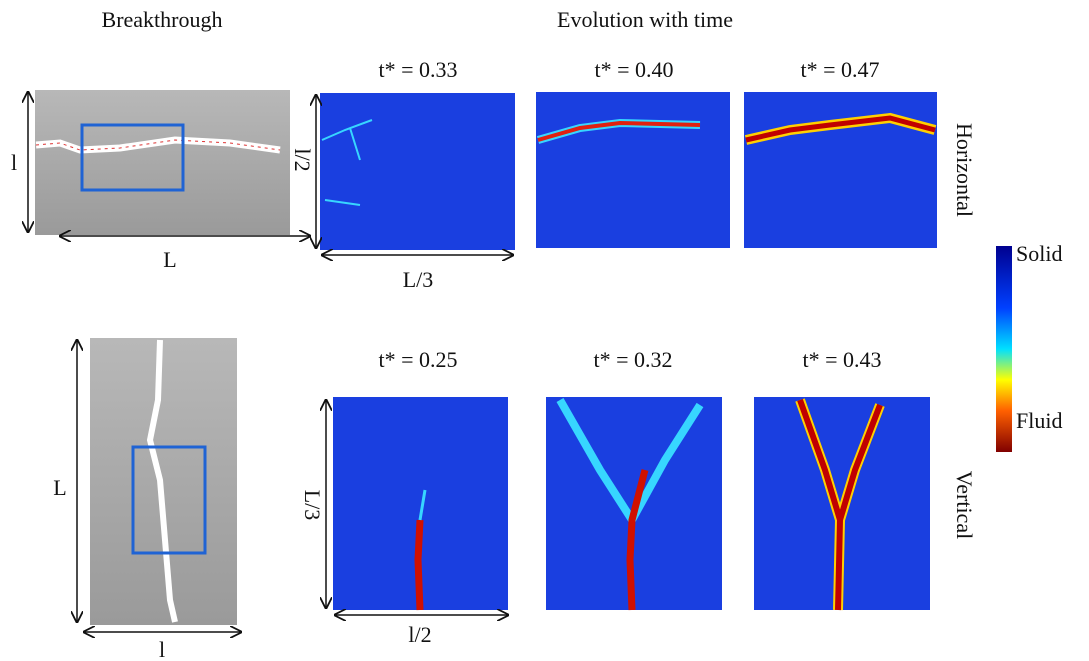  I want to click on header: Breakthrough, so click(162, 19).